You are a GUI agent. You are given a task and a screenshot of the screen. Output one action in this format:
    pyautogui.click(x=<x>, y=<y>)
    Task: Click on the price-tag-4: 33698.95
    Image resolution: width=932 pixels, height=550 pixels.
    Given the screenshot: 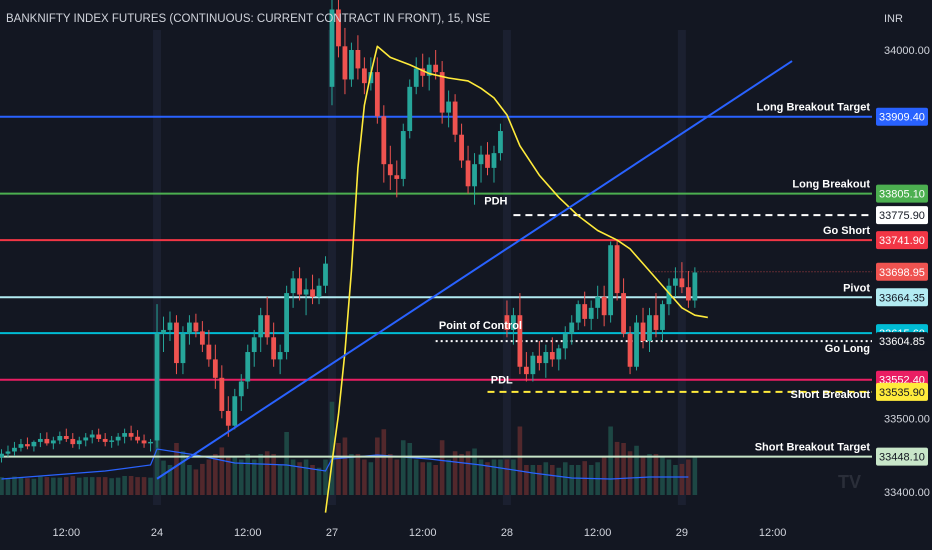 What is the action you would take?
    pyautogui.click(x=902, y=271)
    